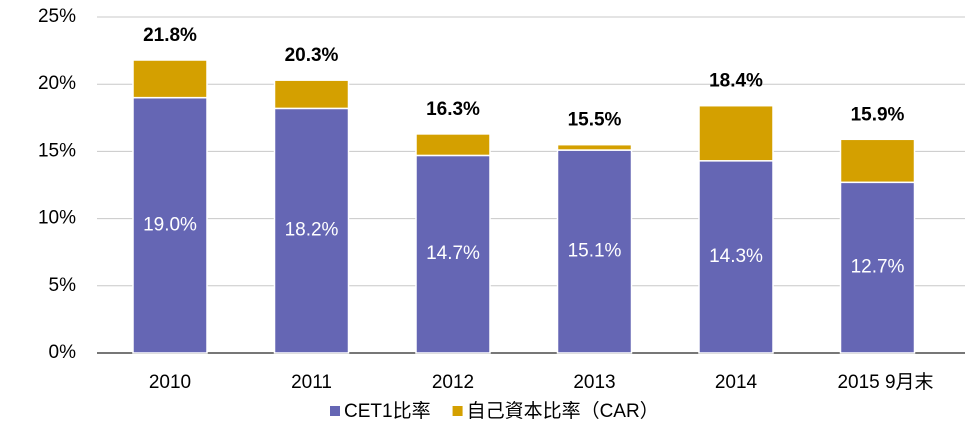  I want to click on x-tick-label: 2012, so click(453, 382).